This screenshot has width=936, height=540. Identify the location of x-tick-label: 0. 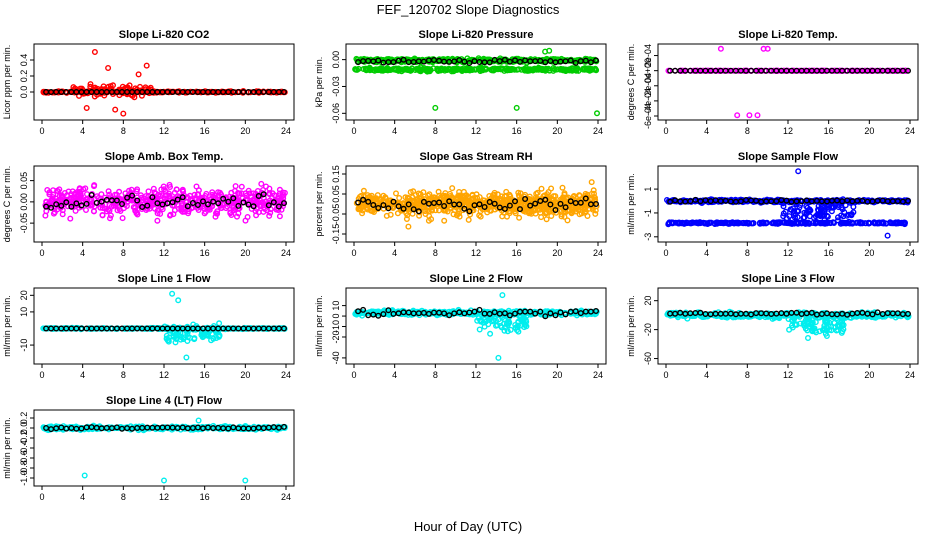
(353, 253).